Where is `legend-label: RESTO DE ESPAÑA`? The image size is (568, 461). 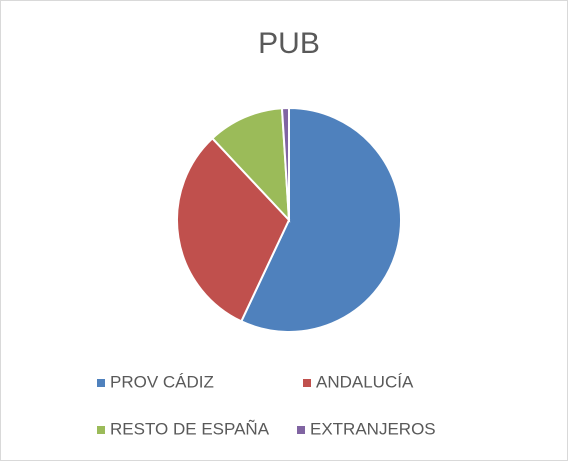 legend-label: RESTO DE ESPAÑA is located at coordinates (190, 428).